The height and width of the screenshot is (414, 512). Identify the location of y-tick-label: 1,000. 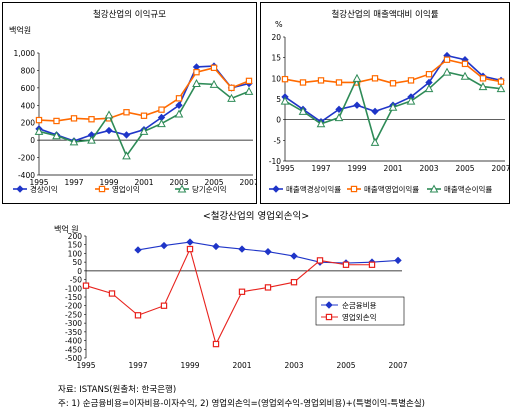
(25, 53).